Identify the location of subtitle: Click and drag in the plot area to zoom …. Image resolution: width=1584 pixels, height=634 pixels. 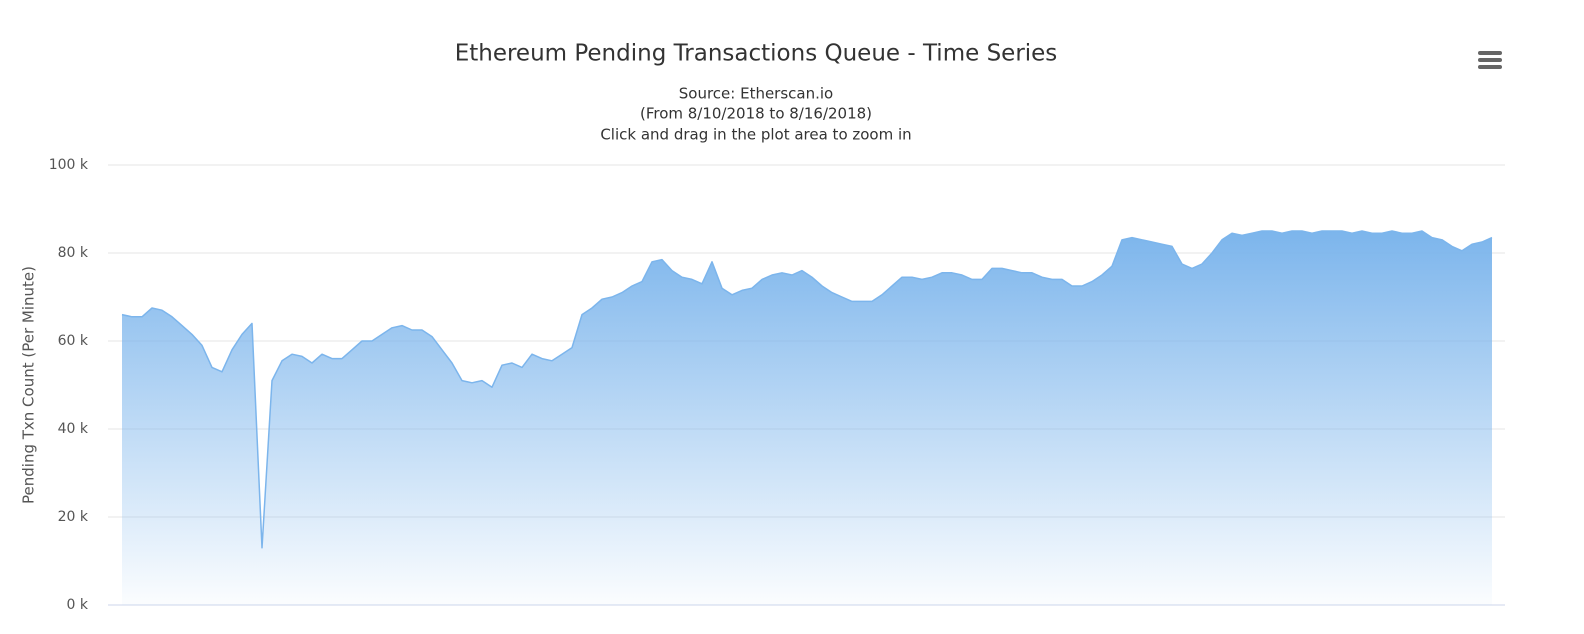
(755, 135).